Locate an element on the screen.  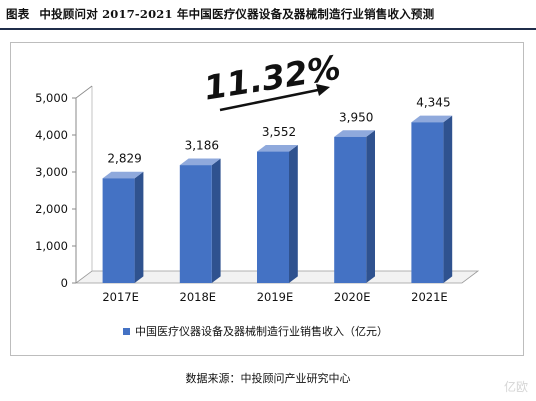
growth-arrow-head is located at coordinates (323, 90).